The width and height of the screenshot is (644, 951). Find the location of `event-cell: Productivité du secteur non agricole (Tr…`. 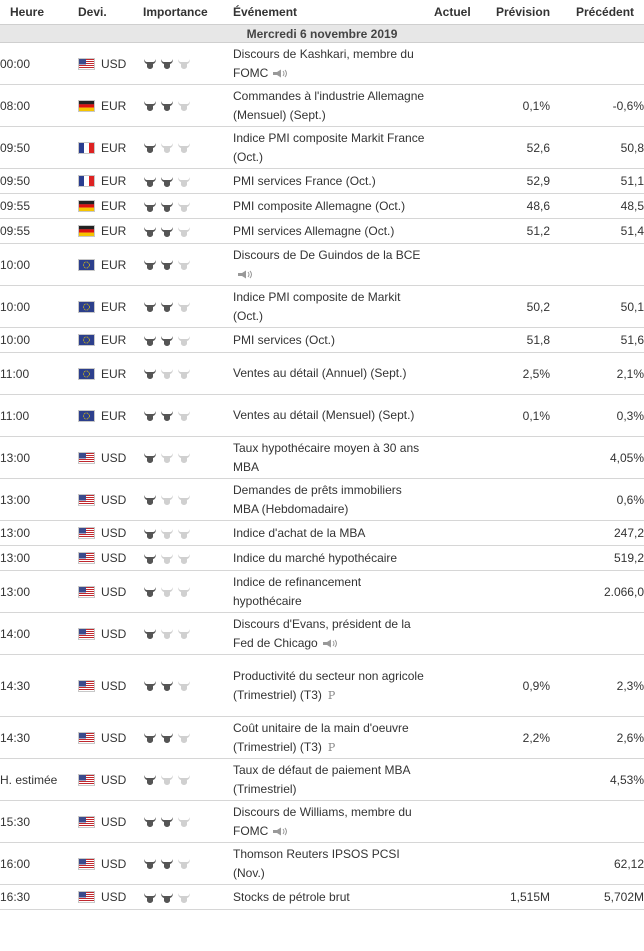

event-cell: Productivité du secteur non agricole (Tr… is located at coordinates (327, 685).